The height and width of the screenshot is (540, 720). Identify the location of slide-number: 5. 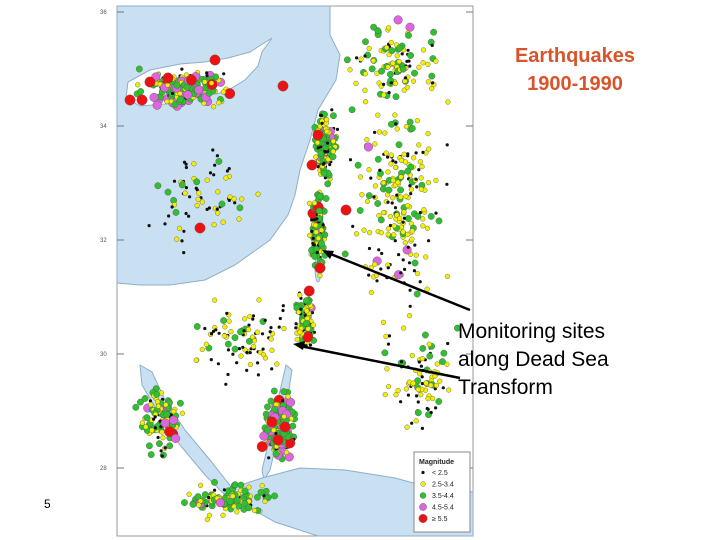
(47, 504).